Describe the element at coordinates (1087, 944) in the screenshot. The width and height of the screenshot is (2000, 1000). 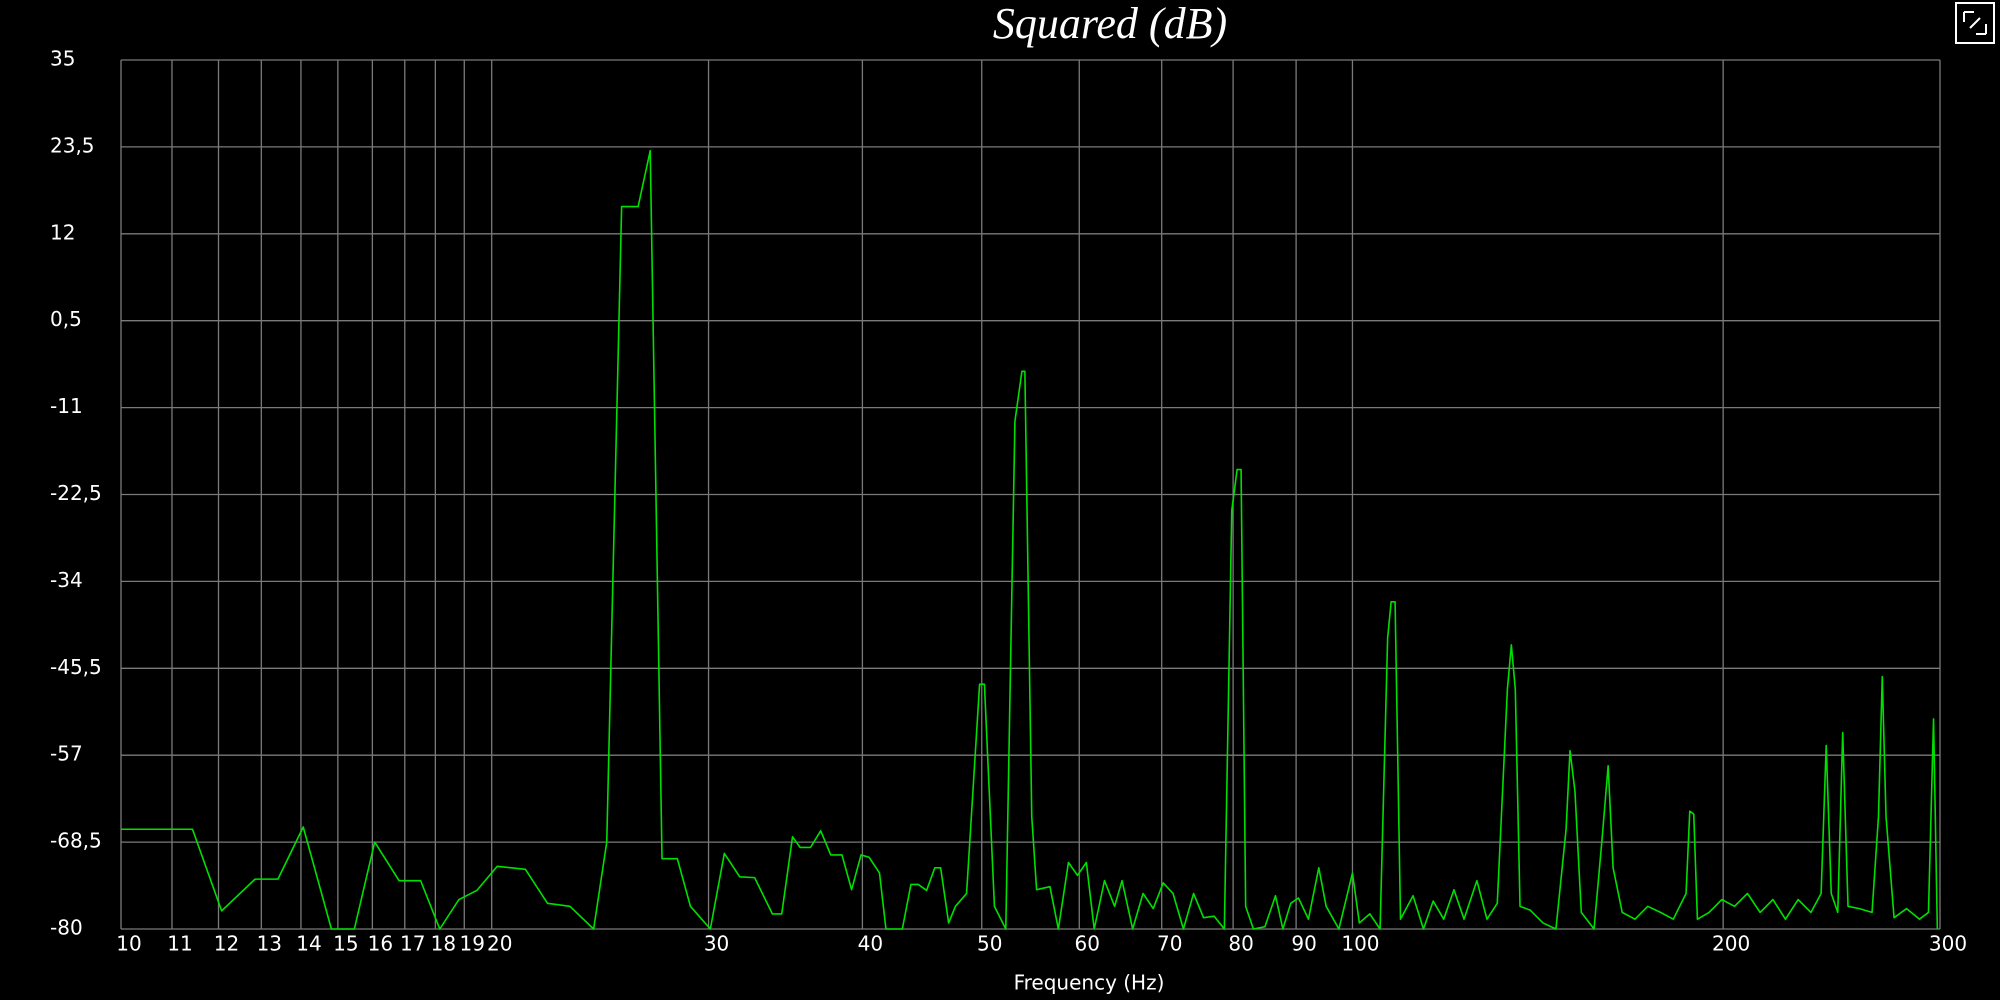
I see `x-tick-label: 60` at that location.